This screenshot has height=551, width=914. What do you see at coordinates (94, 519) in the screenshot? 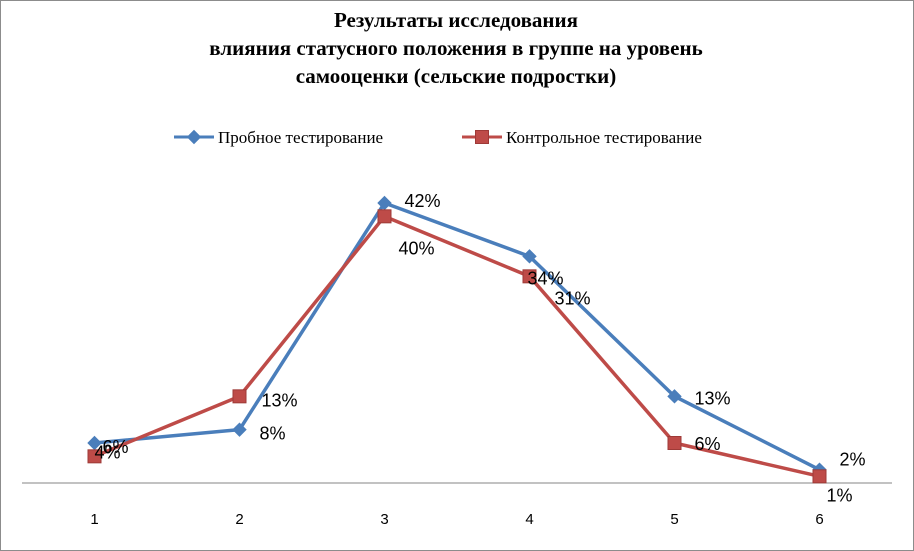
I see `x-tick-label-1: 1` at bounding box center [94, 519].